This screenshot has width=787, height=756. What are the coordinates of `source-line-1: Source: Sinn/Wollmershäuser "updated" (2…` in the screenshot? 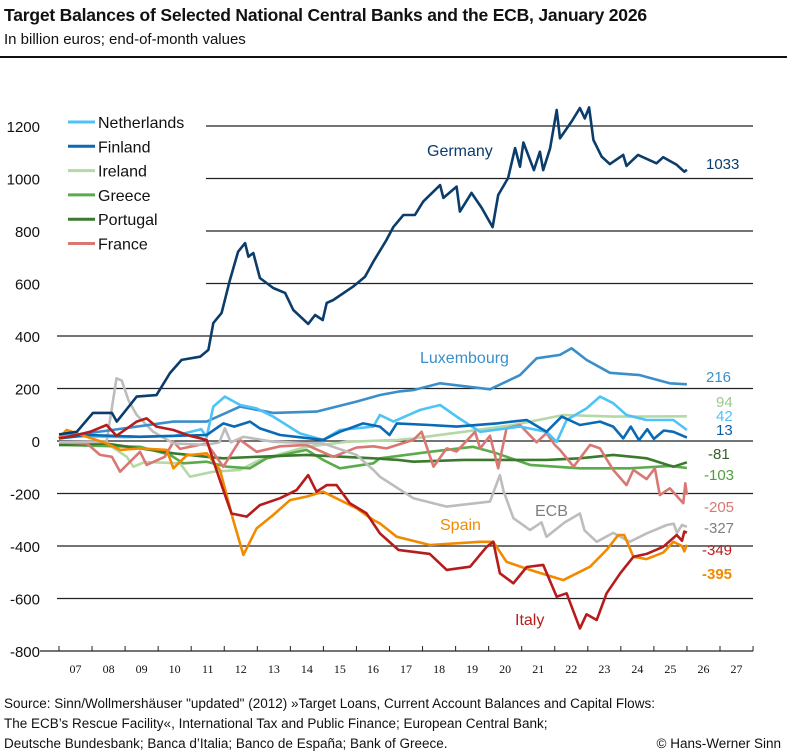 It's located at (329, 703).